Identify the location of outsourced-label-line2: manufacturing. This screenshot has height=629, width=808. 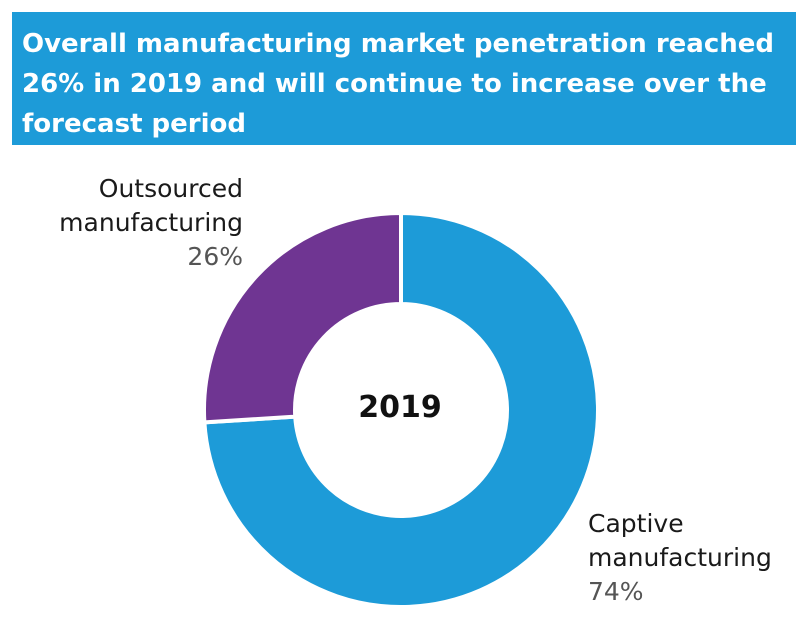
(151, 222).